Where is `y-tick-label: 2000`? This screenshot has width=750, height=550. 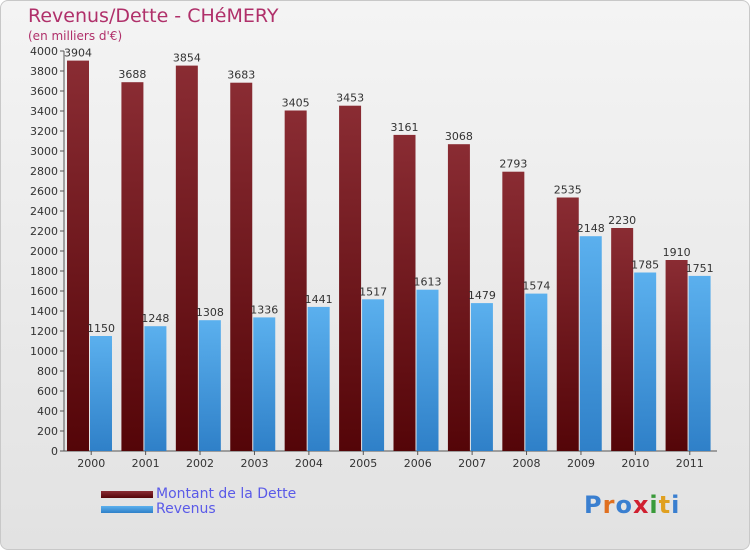
y-tick-label: 2000 is located at coordinates (44, 251).